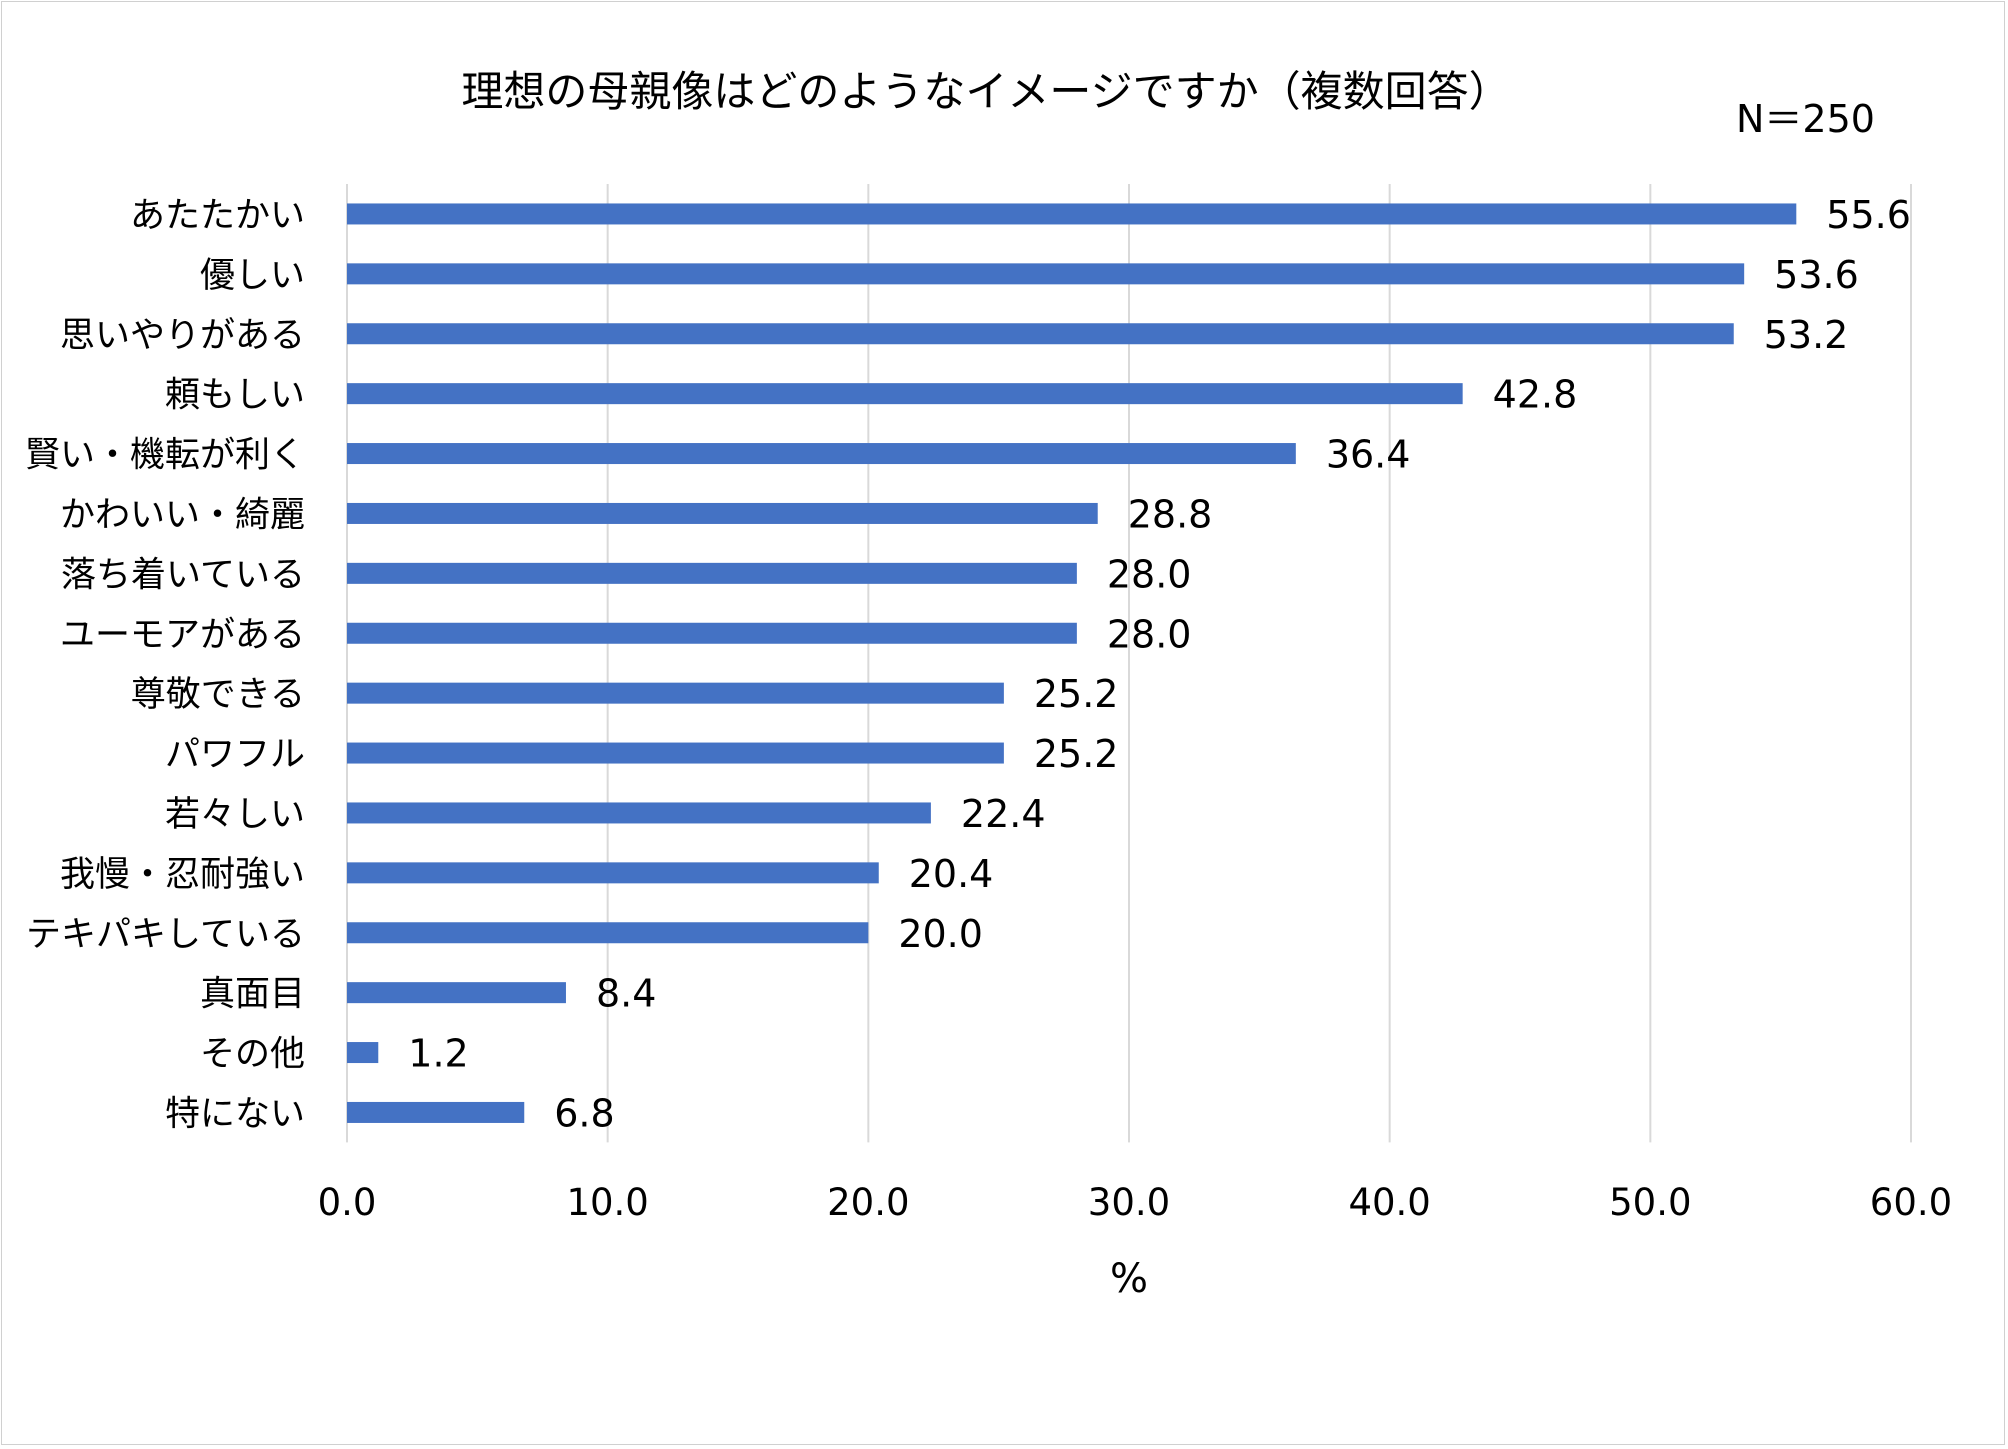 The height and width of the screenshot is (1449, 2008). I want to click on category-label: 若々しい, so click(235, 815).